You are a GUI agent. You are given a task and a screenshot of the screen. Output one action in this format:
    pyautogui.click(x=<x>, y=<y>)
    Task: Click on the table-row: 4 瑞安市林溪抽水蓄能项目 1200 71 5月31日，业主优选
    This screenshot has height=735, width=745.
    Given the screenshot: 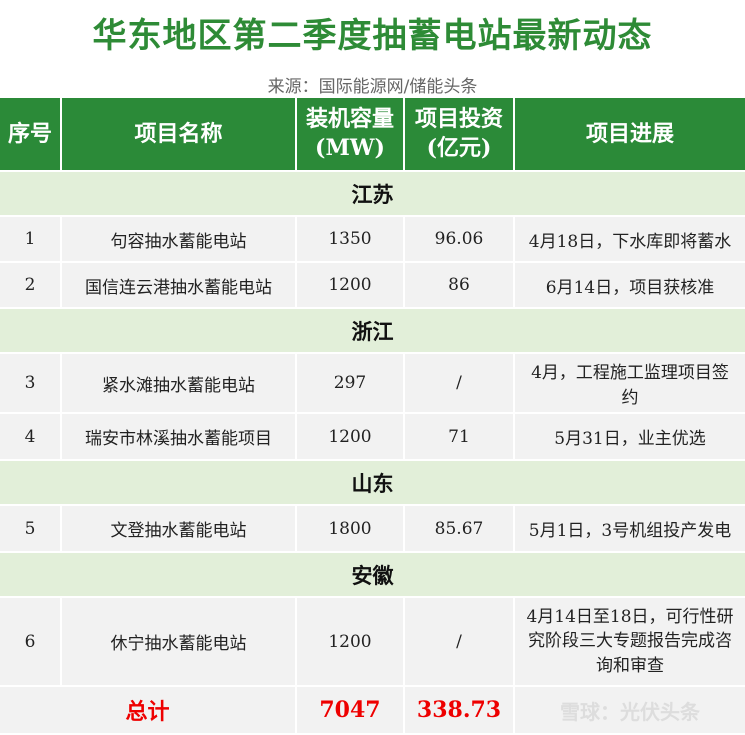 What is the action you would take?
    pyautogui.click(x=372, y=436)
    